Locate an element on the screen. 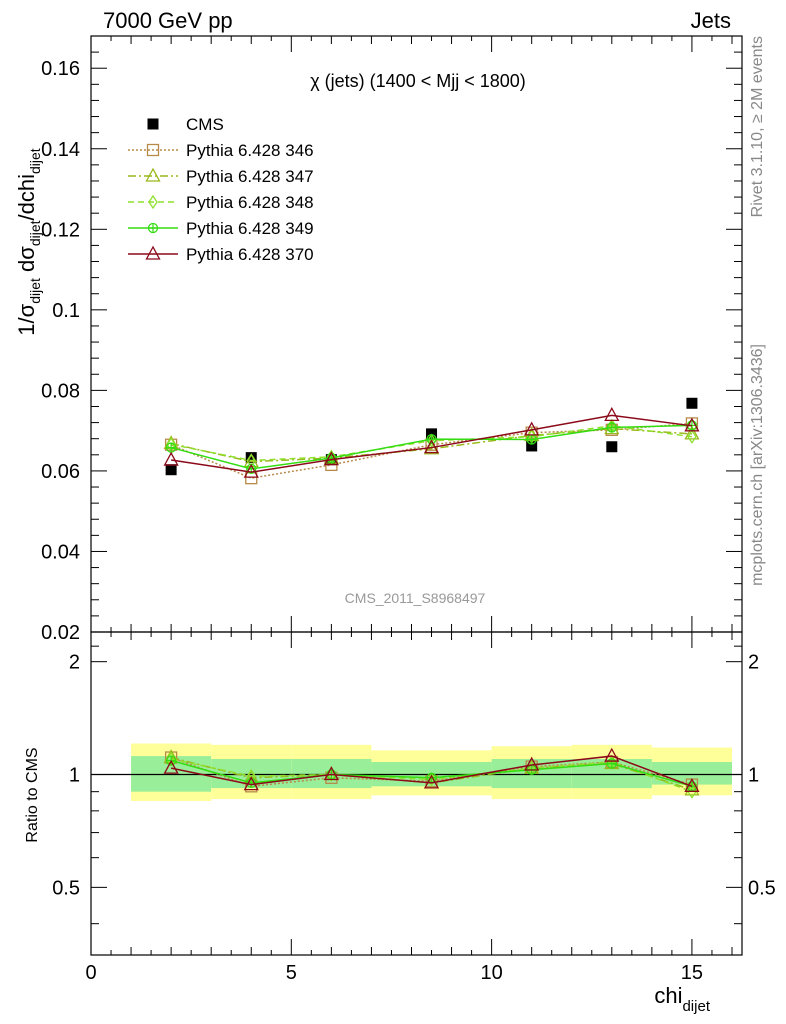 Image resolution: width=786 pixels, height=1024 pixels. legend-label-p348: Pythia 6.428 348 is located at coordinates (250, 202).